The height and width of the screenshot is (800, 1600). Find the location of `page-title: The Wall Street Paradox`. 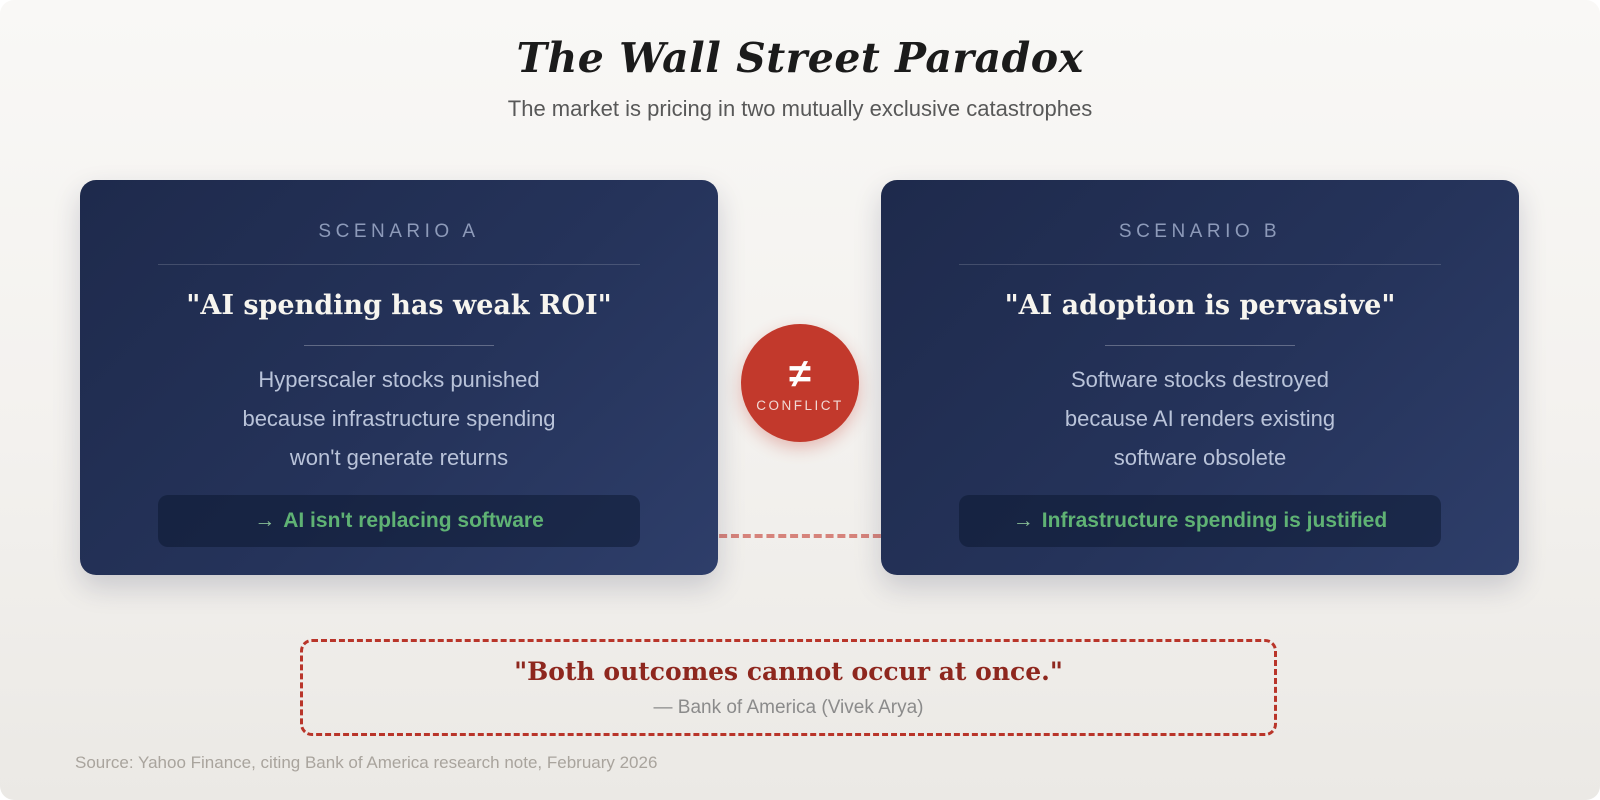

page-title: The Wall Street Paradox is located at coordinates (800, 58).